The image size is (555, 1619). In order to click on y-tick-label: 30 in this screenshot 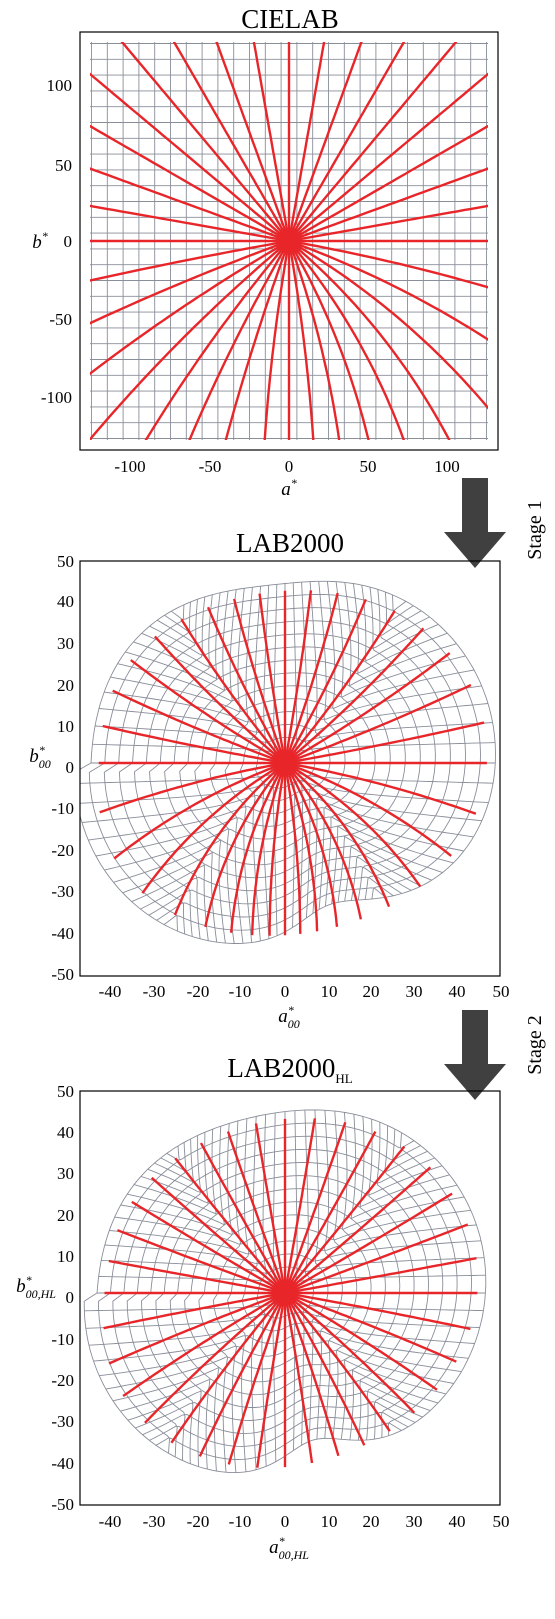, I will do `click(65, 643)`.